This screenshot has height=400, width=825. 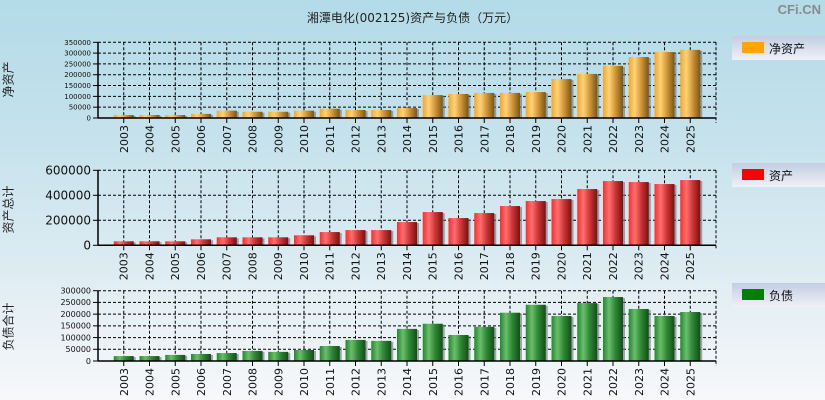 What do you see at coordinates (664, 85) in the screenshot?
I see `bar-2024` at bounding box center [664, 85].